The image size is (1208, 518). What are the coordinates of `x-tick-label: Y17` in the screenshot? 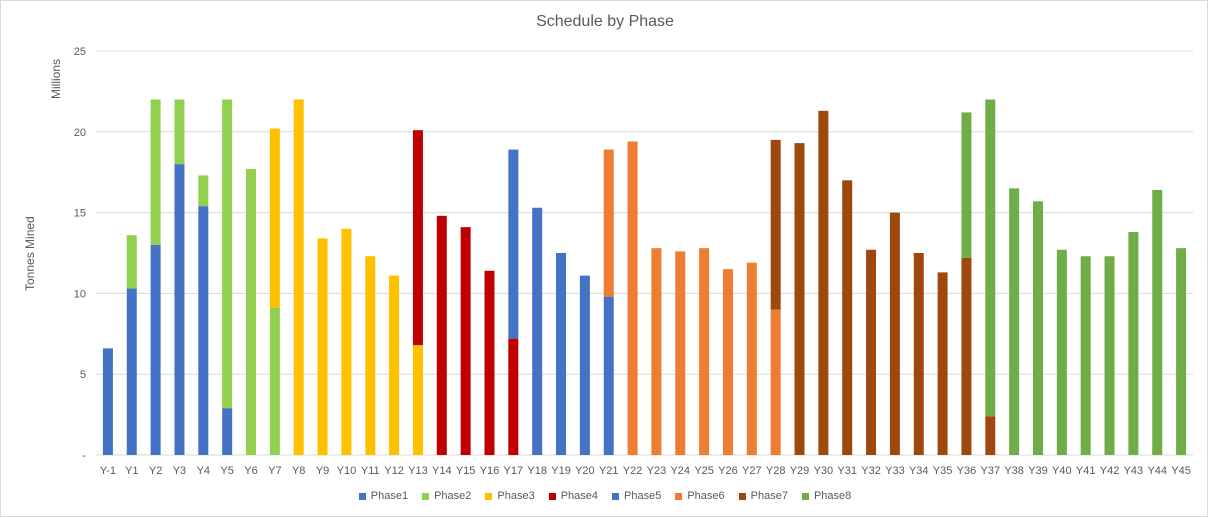 It's located at (514, 471).